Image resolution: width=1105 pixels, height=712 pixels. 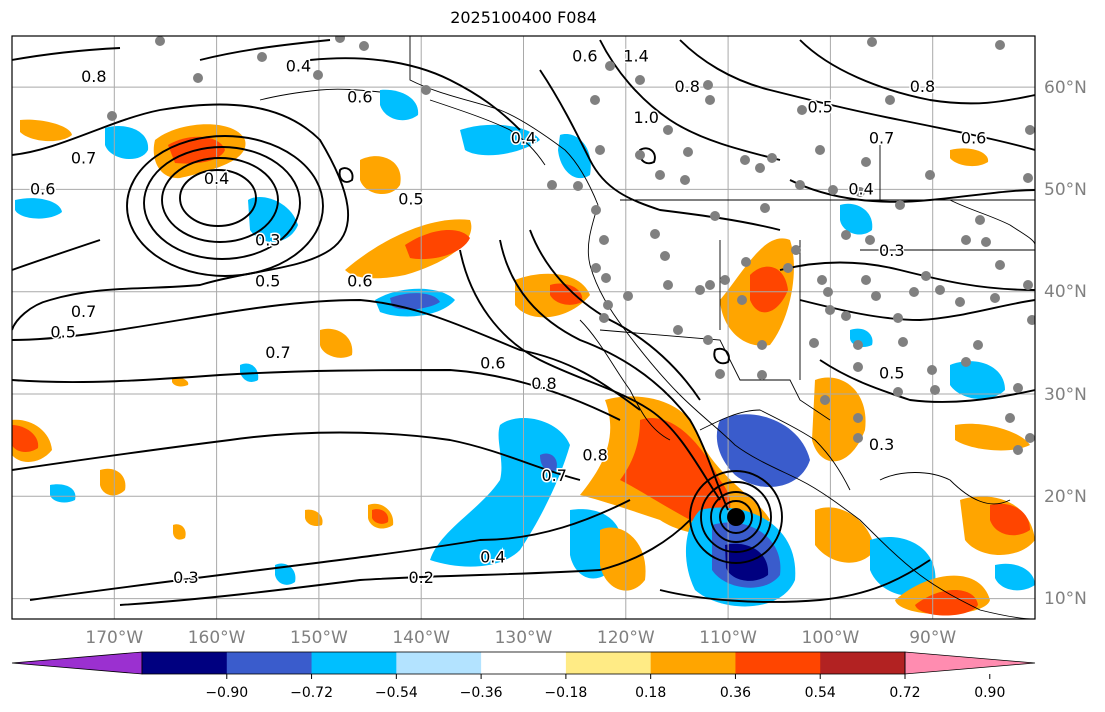 I want to click on colorbar-tick-label: 0.54, so click(x=820, y=693).